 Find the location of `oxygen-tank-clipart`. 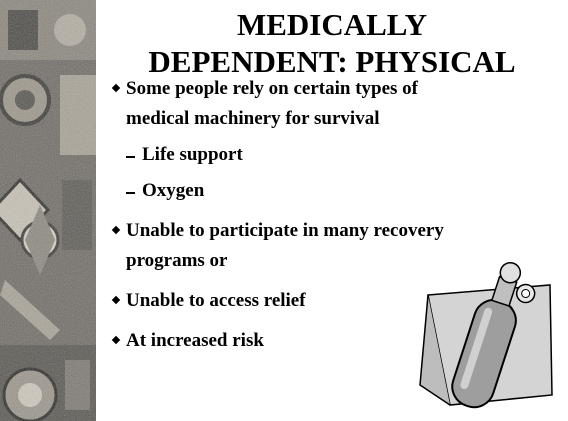

oxygen-tank-clipart is located at coordinates (486, 335).